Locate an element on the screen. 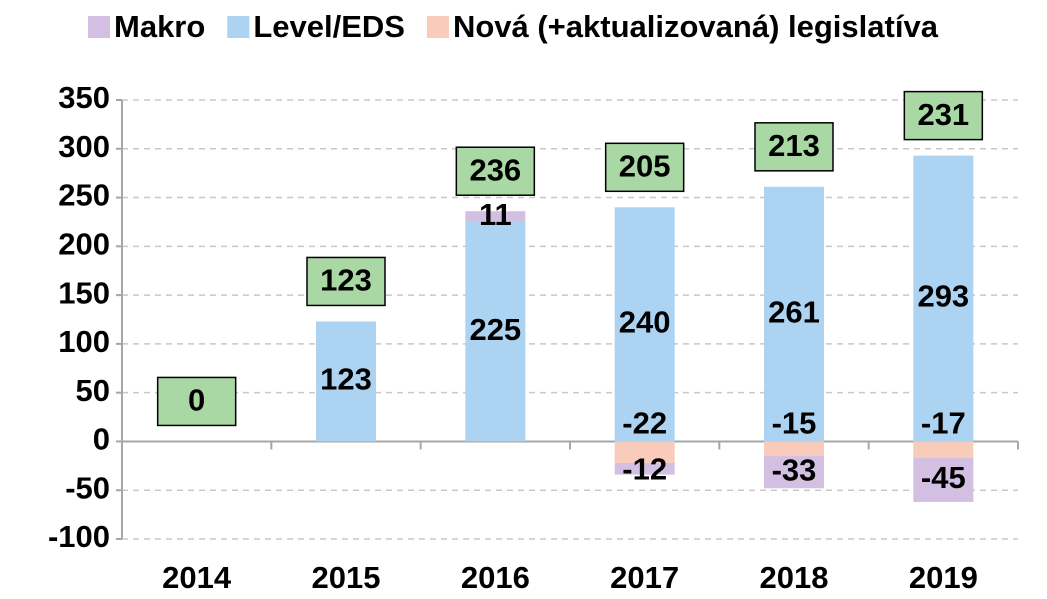 The width and height of the screenshot is (1047, 599). y-tick-label: 350 is located at coordinates (84, 97).